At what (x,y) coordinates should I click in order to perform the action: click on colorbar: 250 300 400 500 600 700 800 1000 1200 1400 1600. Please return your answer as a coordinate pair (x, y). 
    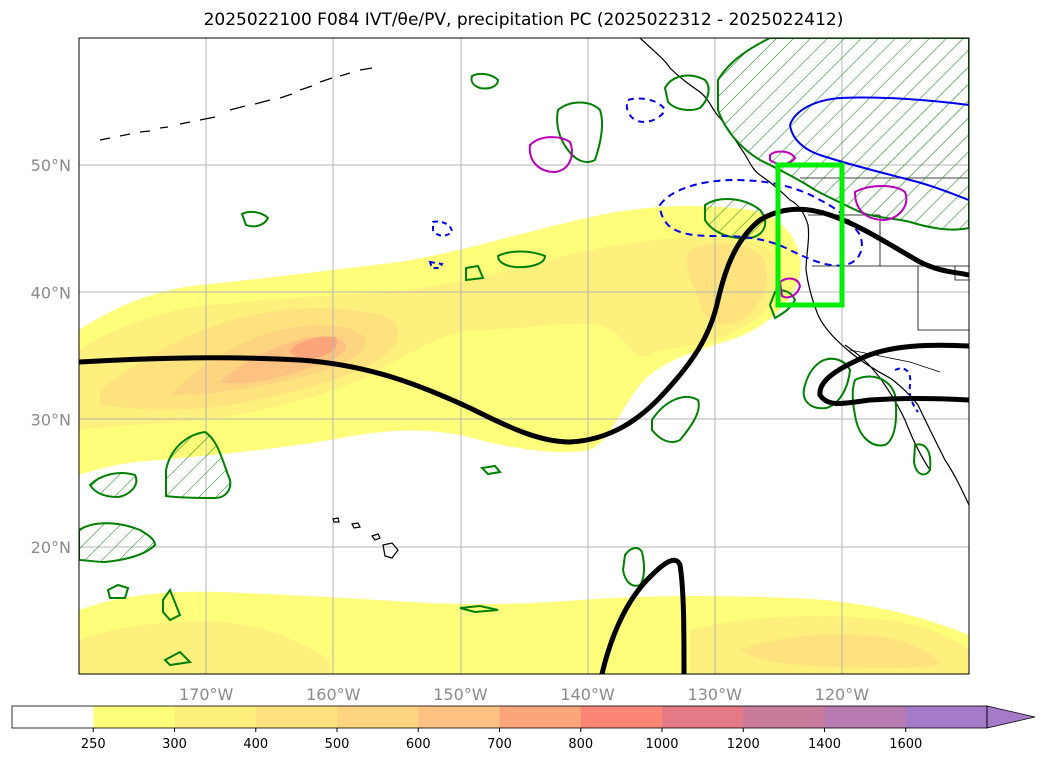
    Looking at the image, I should click on (523, 728).